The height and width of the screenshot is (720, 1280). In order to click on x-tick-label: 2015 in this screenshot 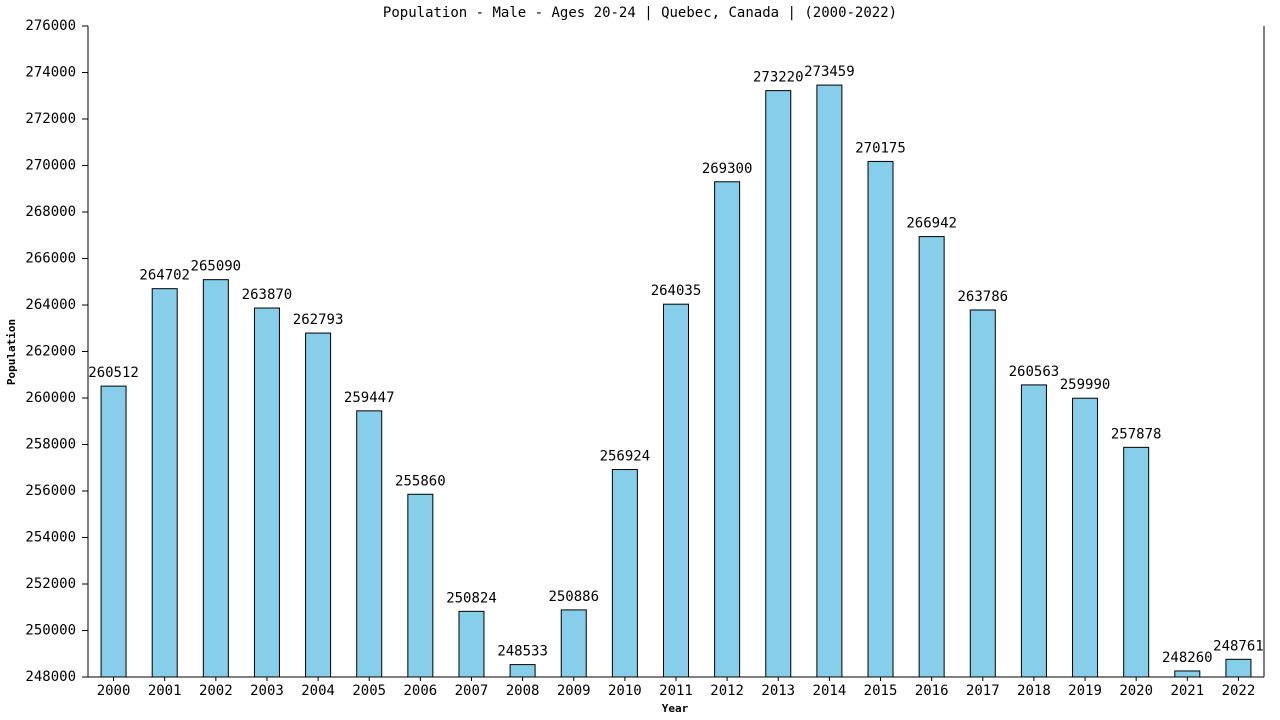, I will do `click(881, 691)`.